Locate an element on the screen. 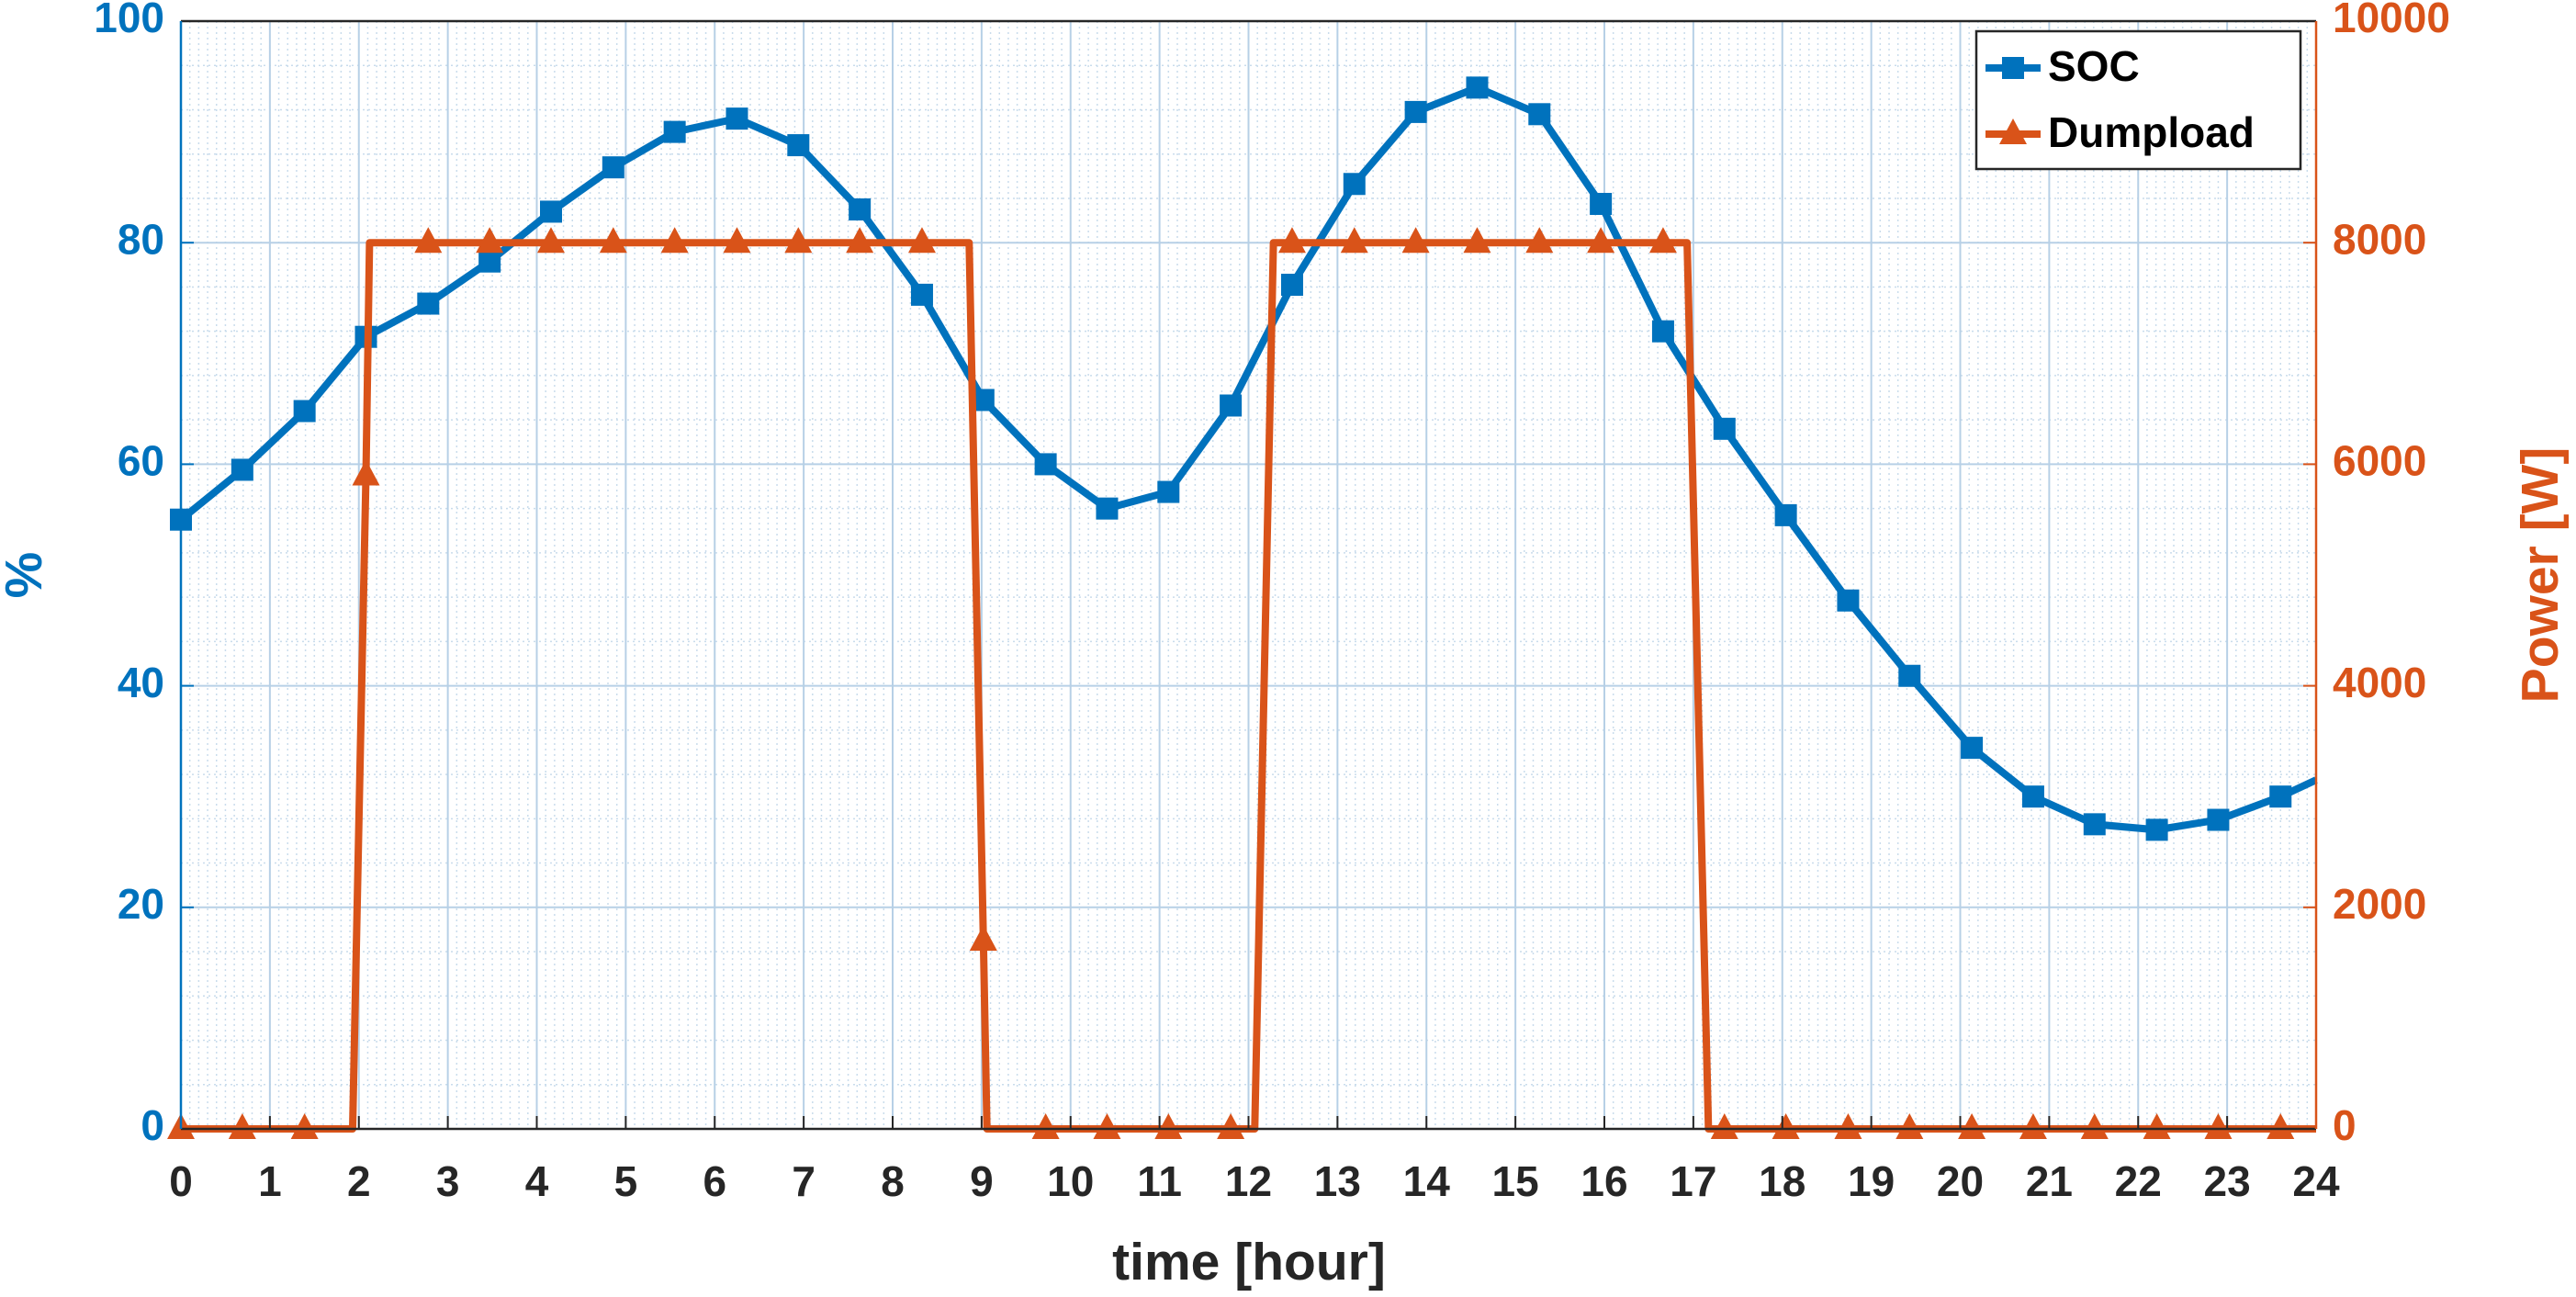  y-tick-label: 80 is located at coordinates (141, 239).